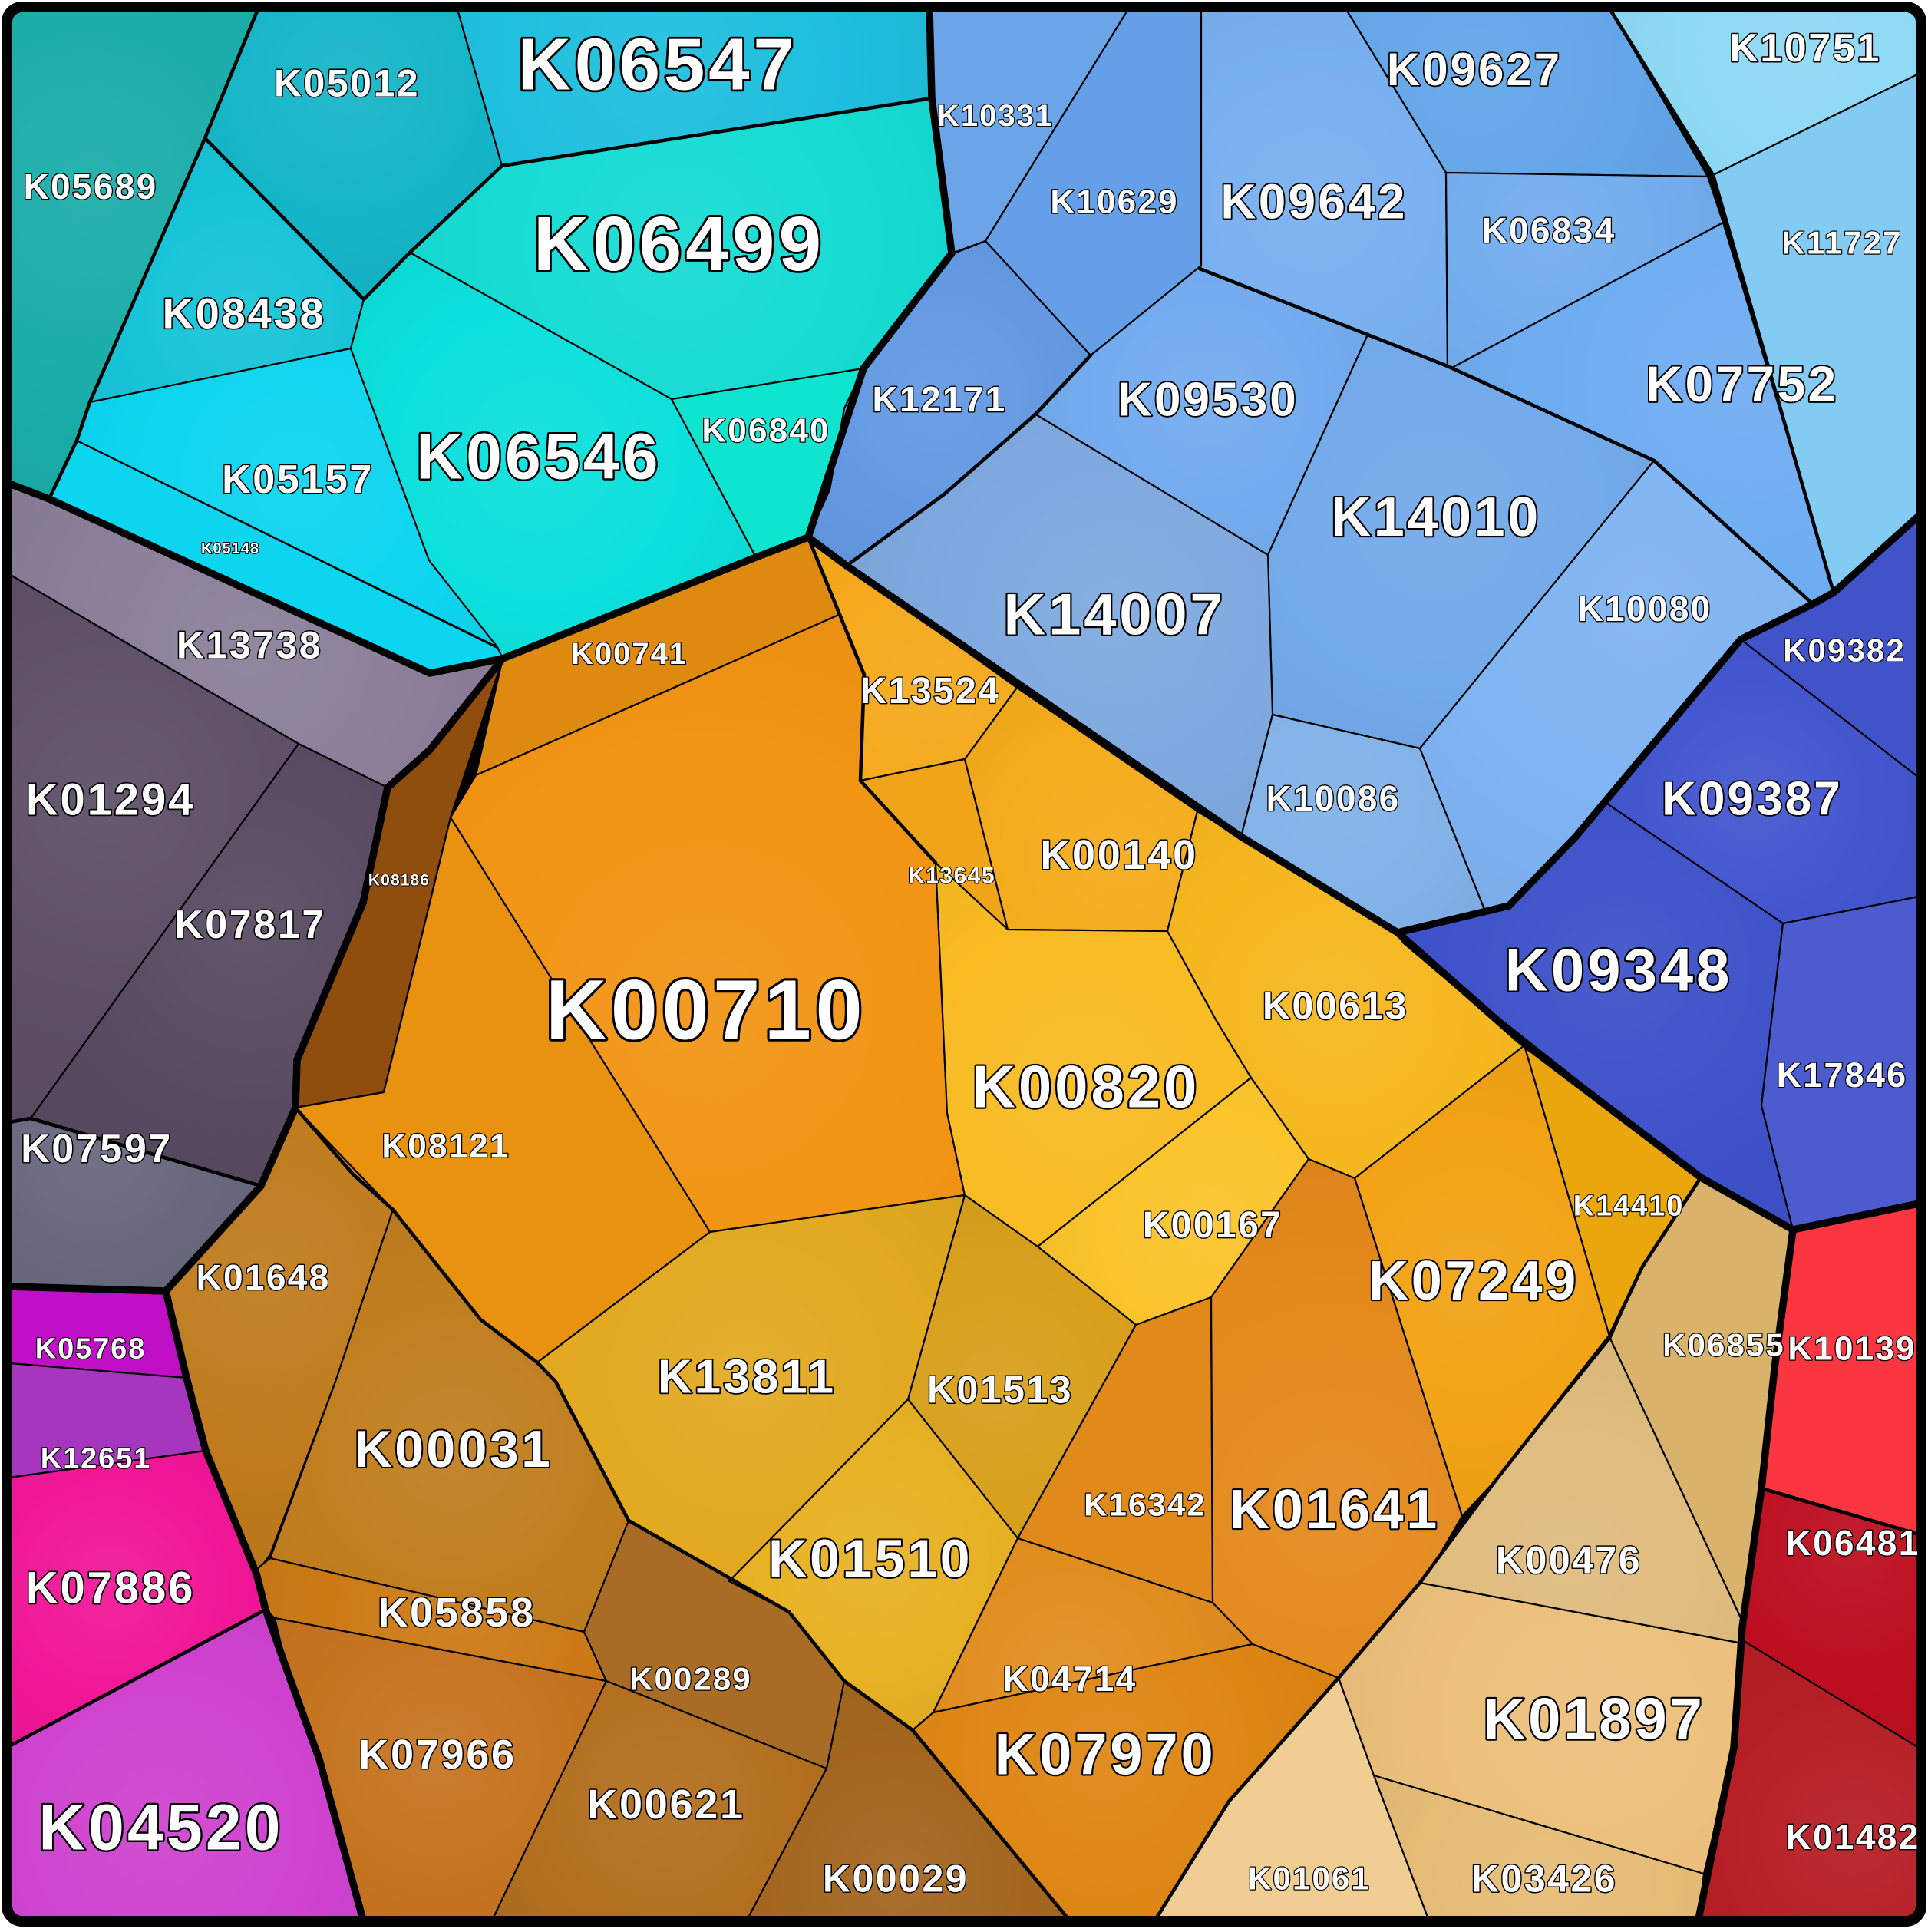 Image resolution: width=1928 pixels, height=1932 pixels. What do you see at coordinates (1086, 1086) in the screenshot?
I see `svg-text: K00820` at bounding box center [1086, 1086].